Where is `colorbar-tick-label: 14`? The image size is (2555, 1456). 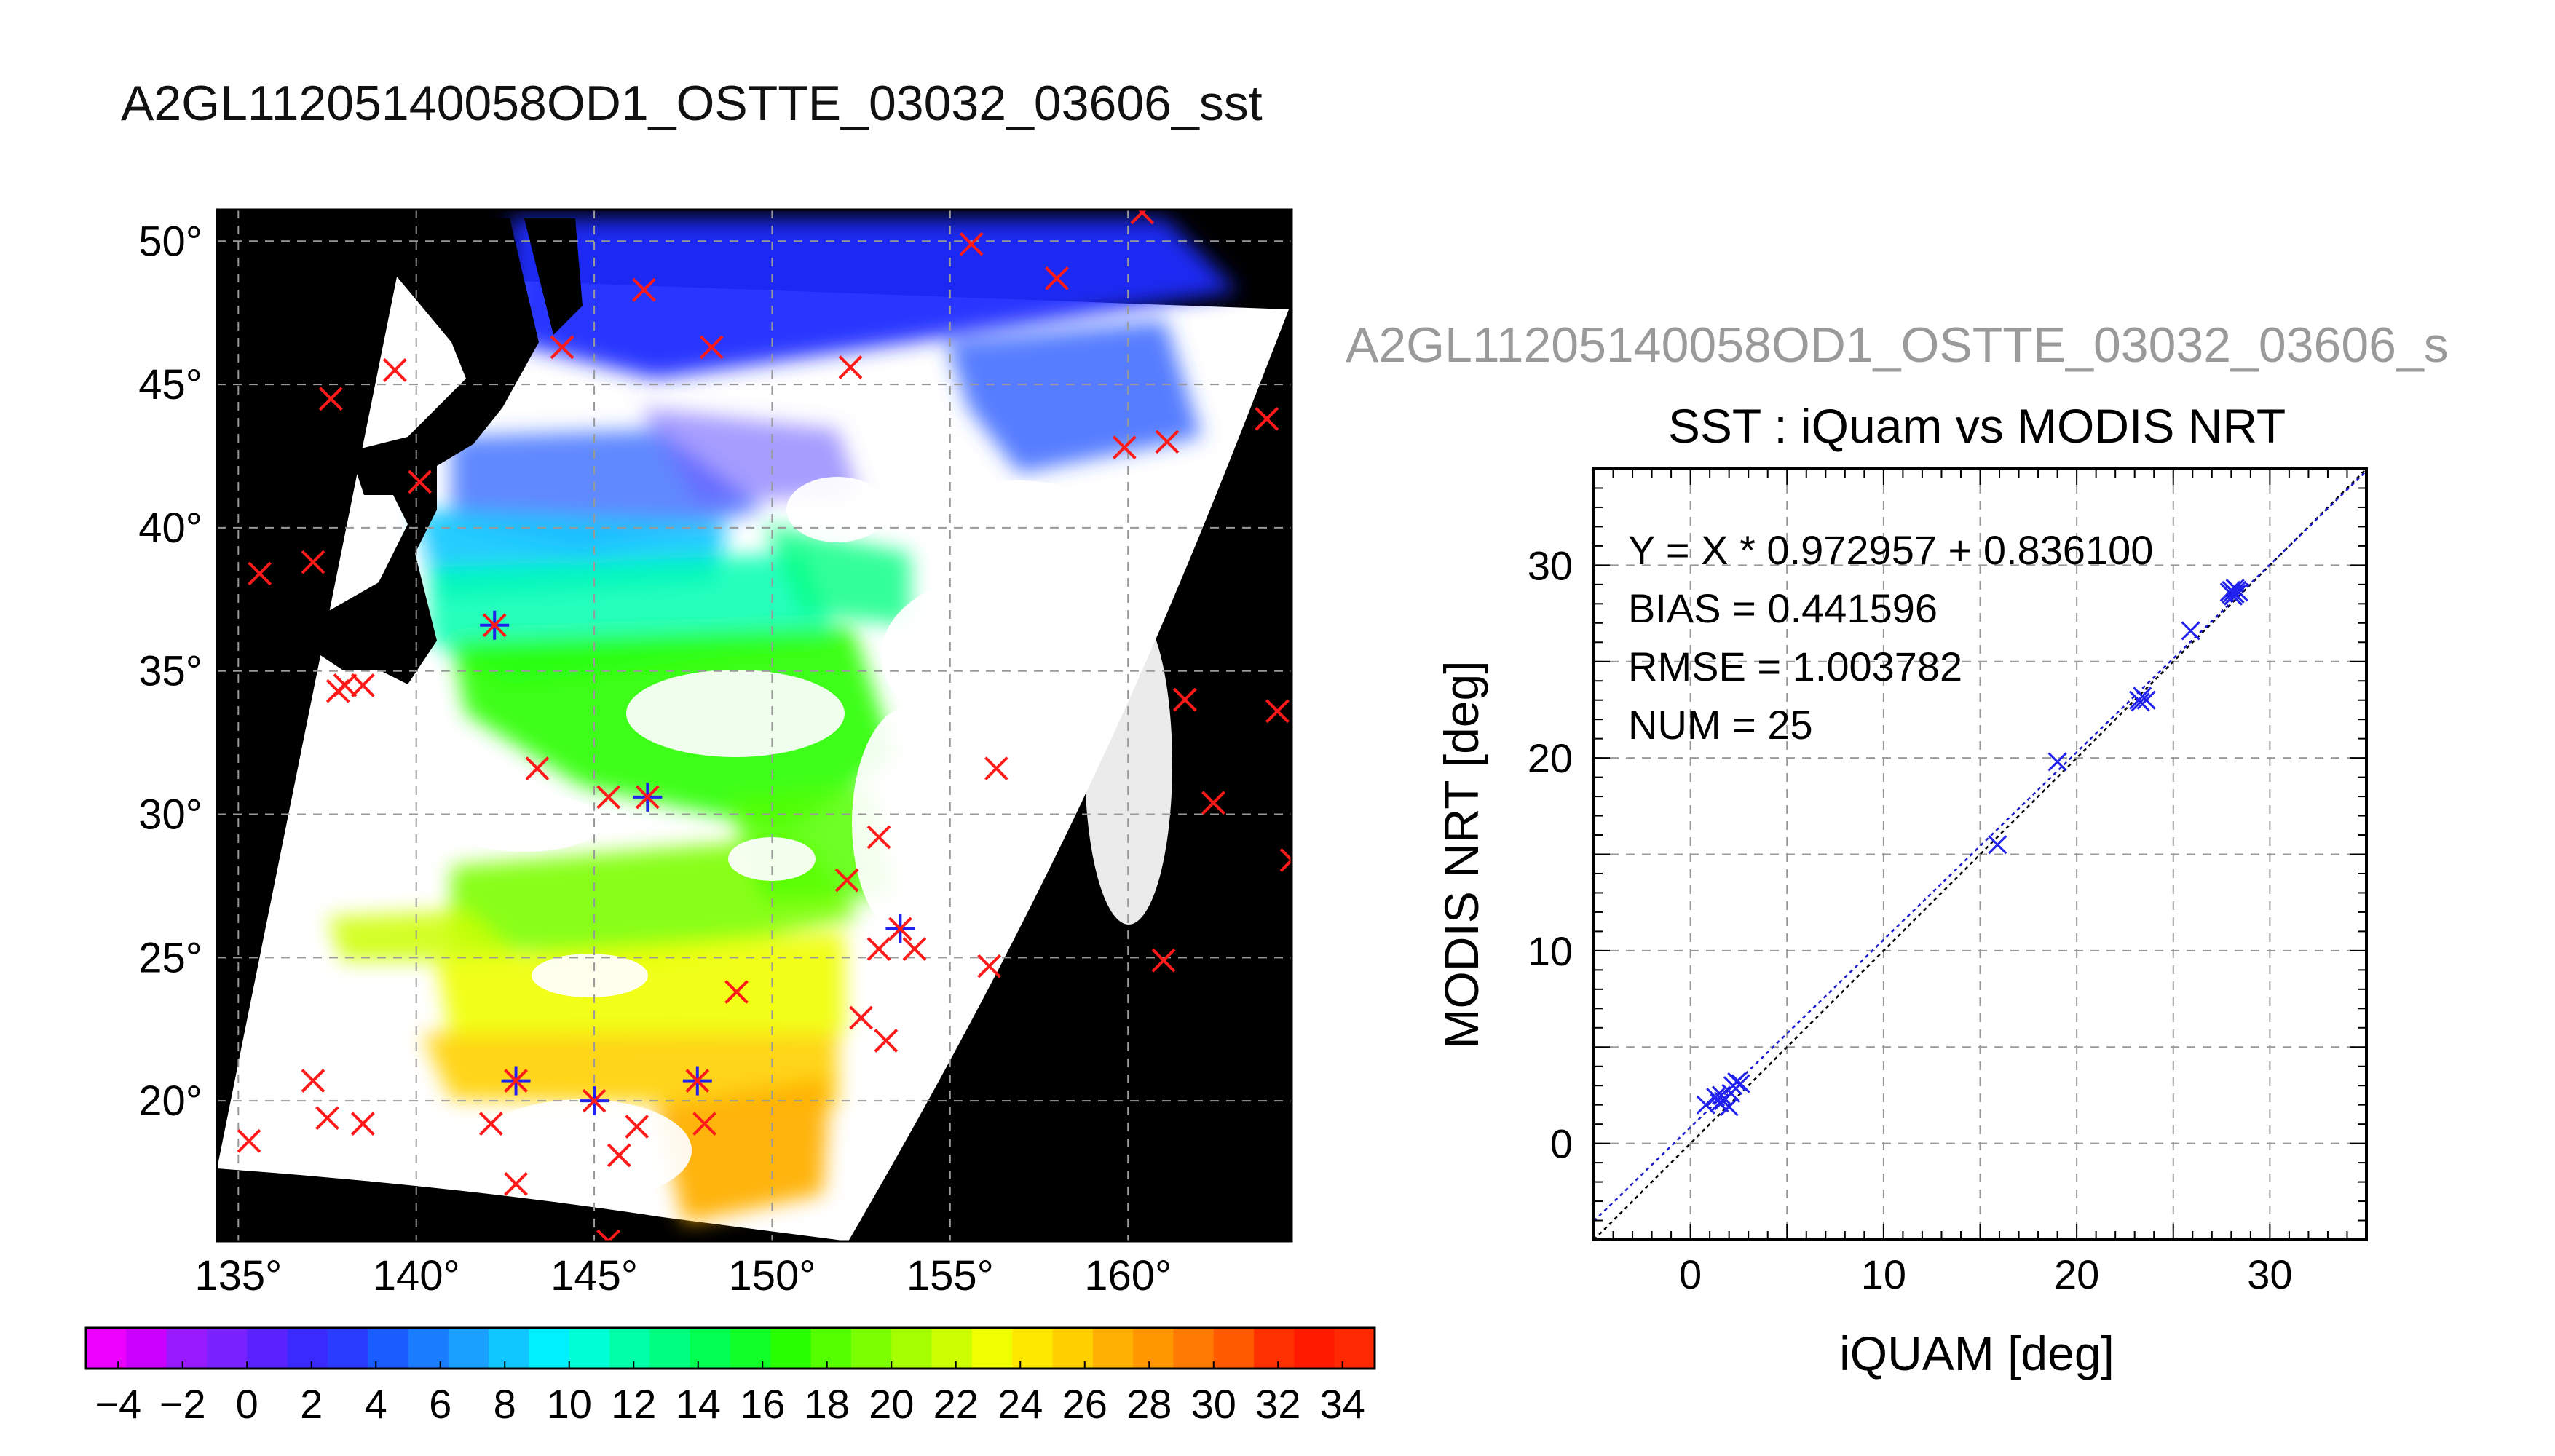
colorbar-tick-label: 14 is located at coordinates (698, 1404).